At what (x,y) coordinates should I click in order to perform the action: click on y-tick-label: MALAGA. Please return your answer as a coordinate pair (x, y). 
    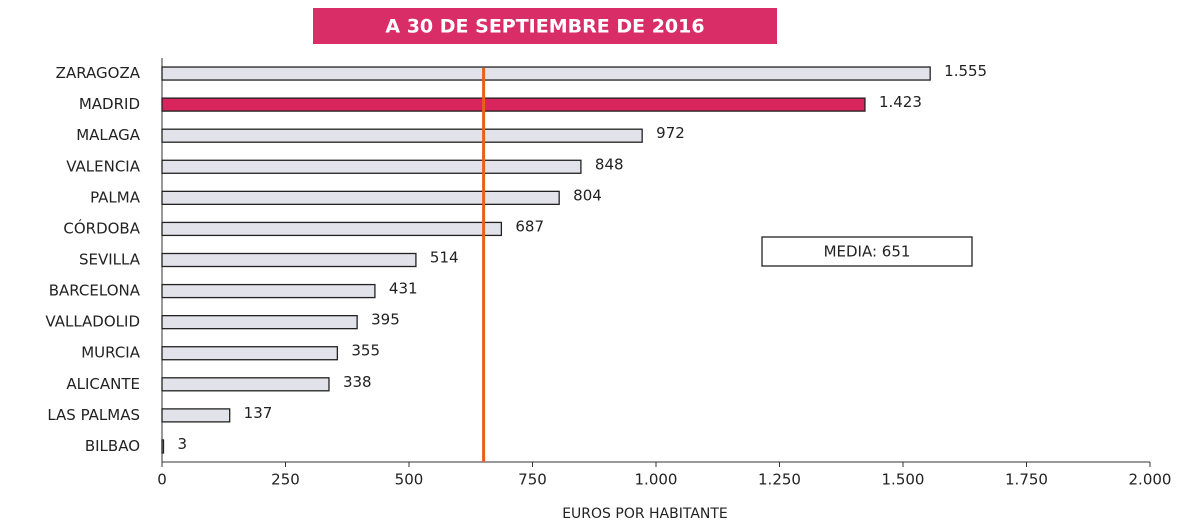
    Looking at the image, I should click on (108, 135).